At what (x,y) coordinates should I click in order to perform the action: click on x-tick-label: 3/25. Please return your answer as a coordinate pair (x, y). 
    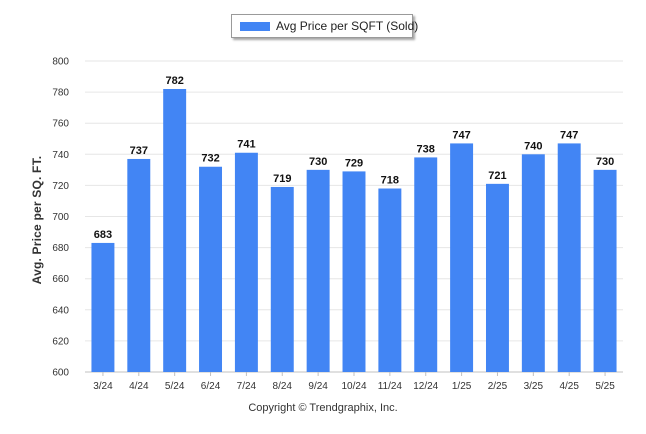
    Looking at the image, I should click on (534, 386).